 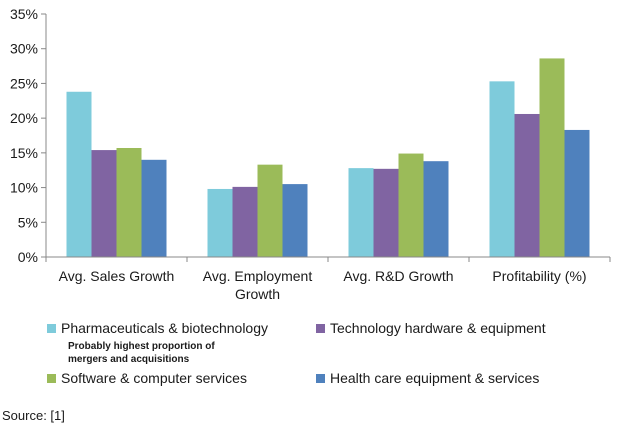 What do you see at coordinates (28, 257) in the screenshot?
I see `y-tick-label: 0%` at bounding box center [28, 257].